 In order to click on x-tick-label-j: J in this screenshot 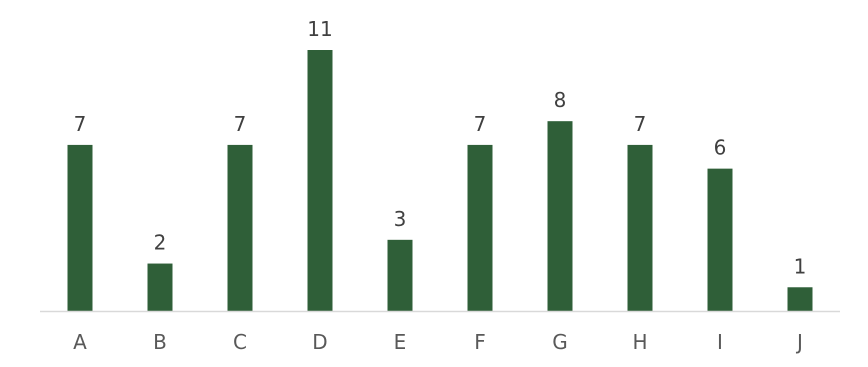, I will do `click(799, 342)`.